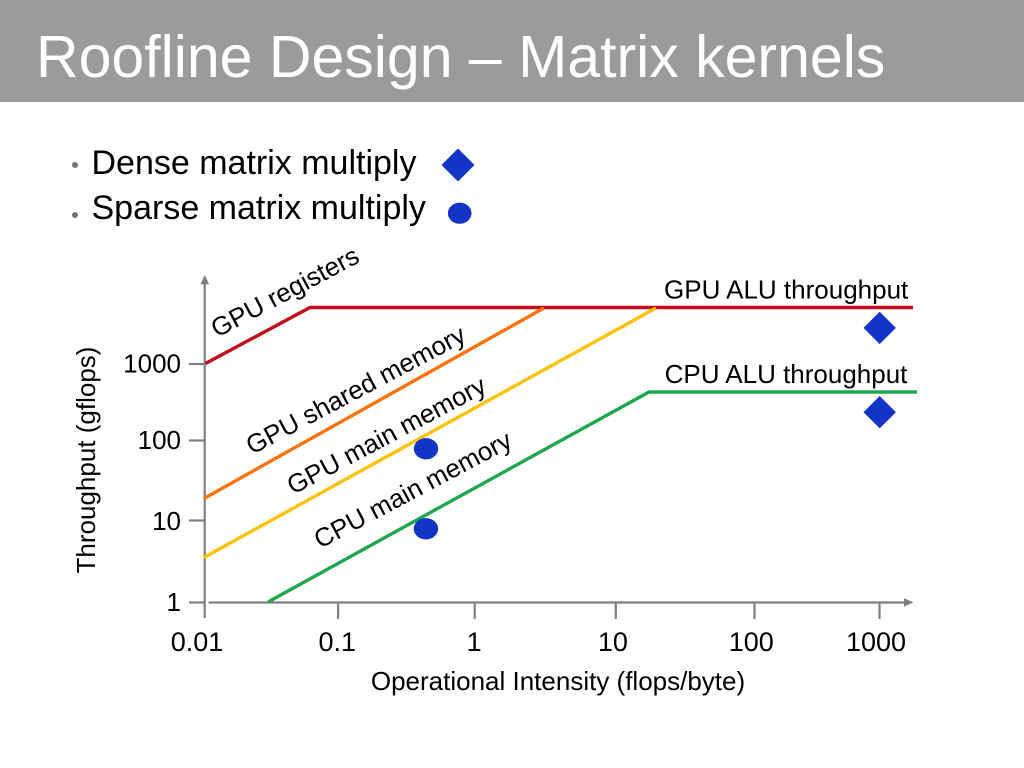 Image resolution: width=1024 pixels, height=768 pixels. Describe the element at coordinates (338, 642) in the screenshot. I see `svg-text: 0.1` at that location.